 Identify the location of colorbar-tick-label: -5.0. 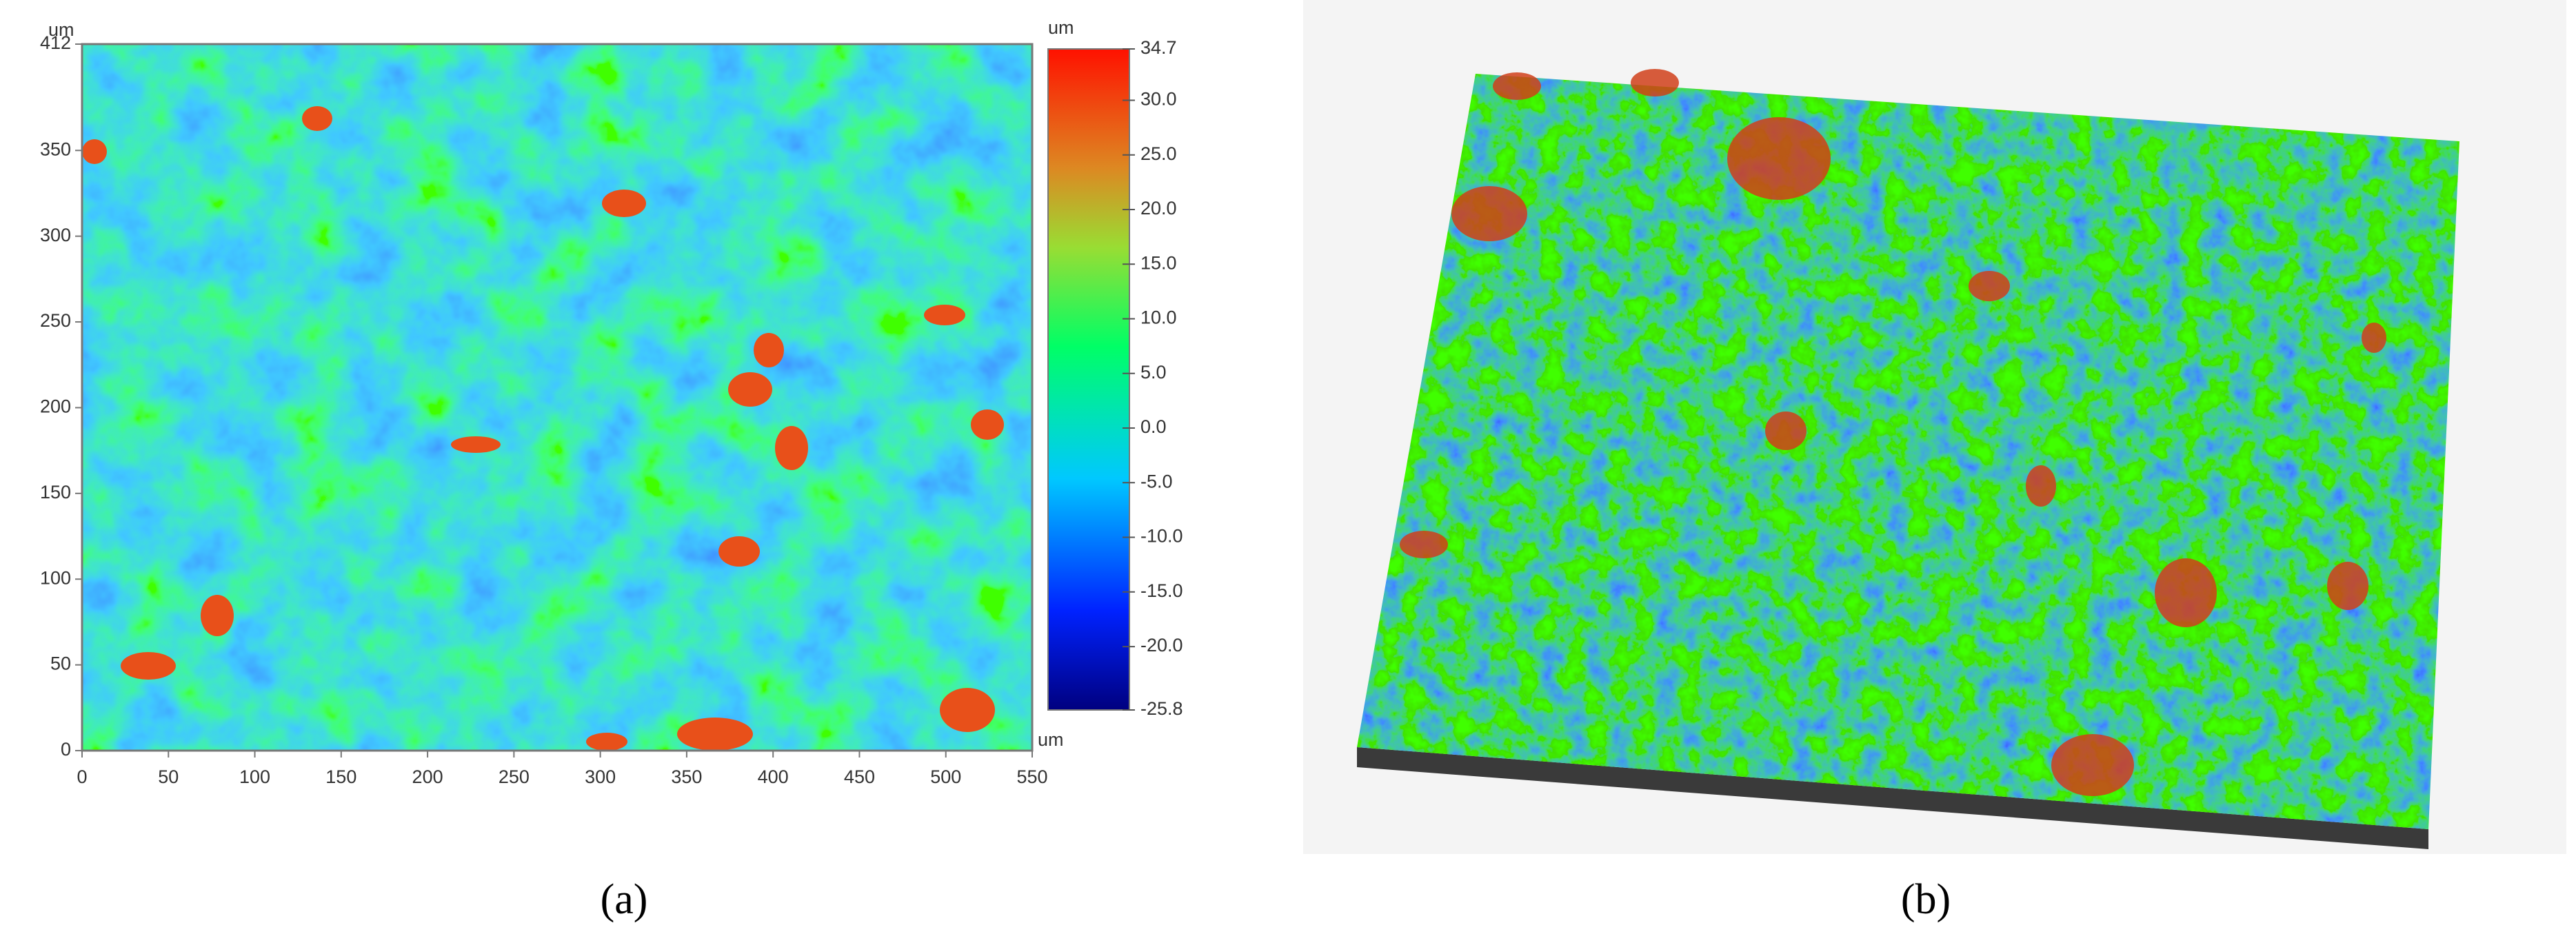
(1156, 481).